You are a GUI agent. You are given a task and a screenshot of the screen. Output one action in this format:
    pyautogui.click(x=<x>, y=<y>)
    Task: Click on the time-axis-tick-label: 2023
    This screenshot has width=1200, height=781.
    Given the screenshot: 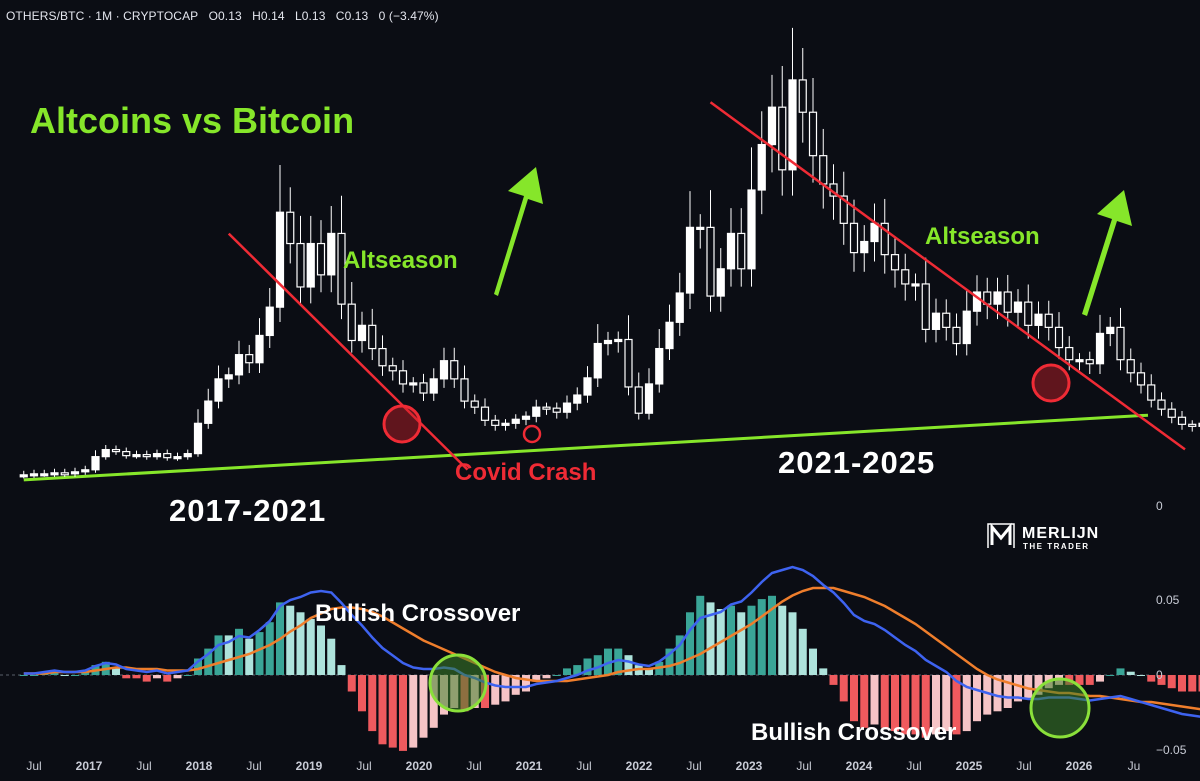 What is the action you would take?
    pyautogui.click(x=749, y=766)
    